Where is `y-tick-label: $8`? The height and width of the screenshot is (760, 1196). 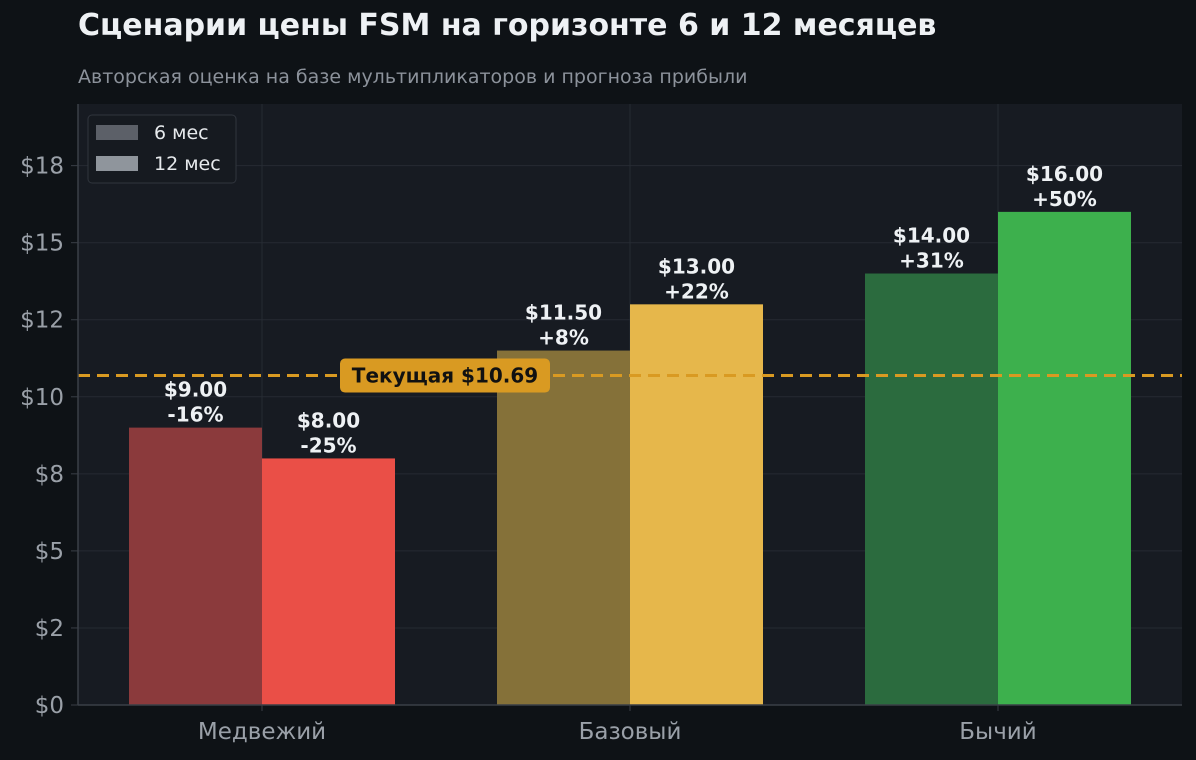 y-tick-label: $8 is located at coordinates (49, 475).